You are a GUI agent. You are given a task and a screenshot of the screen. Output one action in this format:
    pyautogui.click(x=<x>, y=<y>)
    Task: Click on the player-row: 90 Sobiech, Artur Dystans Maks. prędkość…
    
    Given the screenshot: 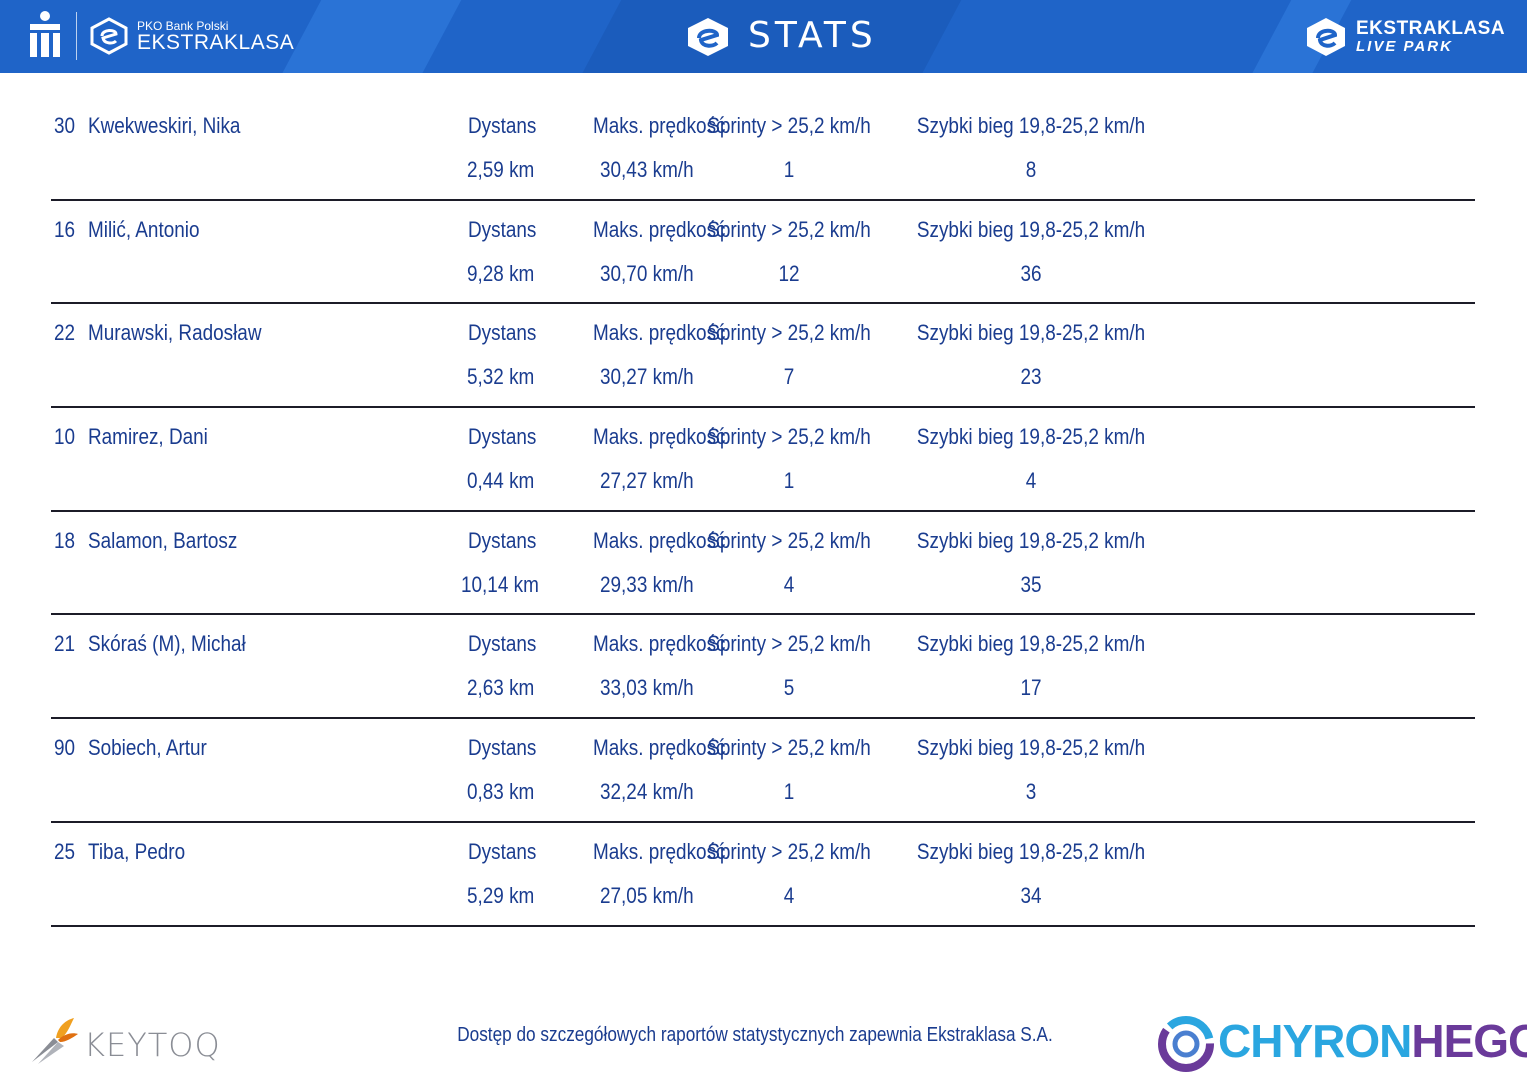 What is the action you would take?
    pyautogui.click(x=763, y=771)
    